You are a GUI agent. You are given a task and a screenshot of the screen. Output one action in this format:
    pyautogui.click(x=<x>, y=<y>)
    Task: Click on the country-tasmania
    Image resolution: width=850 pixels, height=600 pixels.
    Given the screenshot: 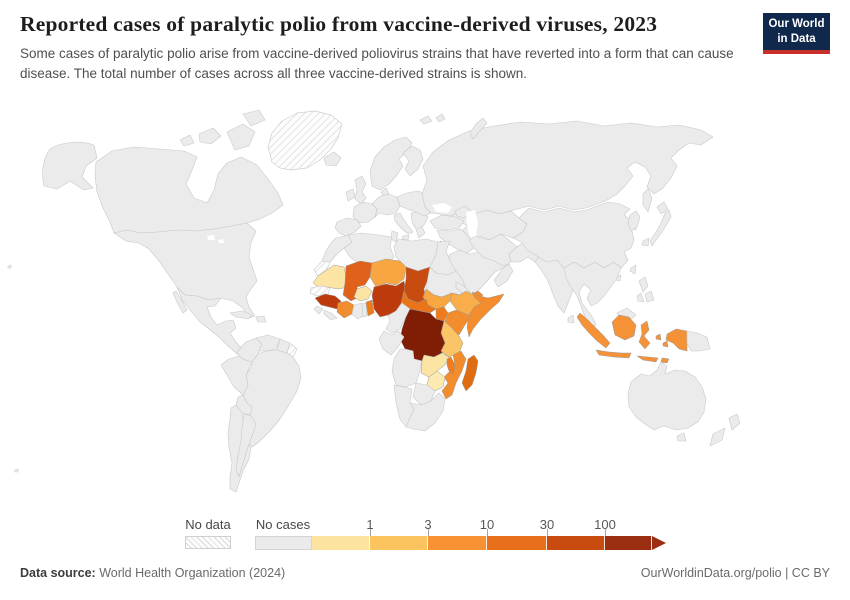 What is the action you would take?
    pyautogui.click(x=681, y=437)
    